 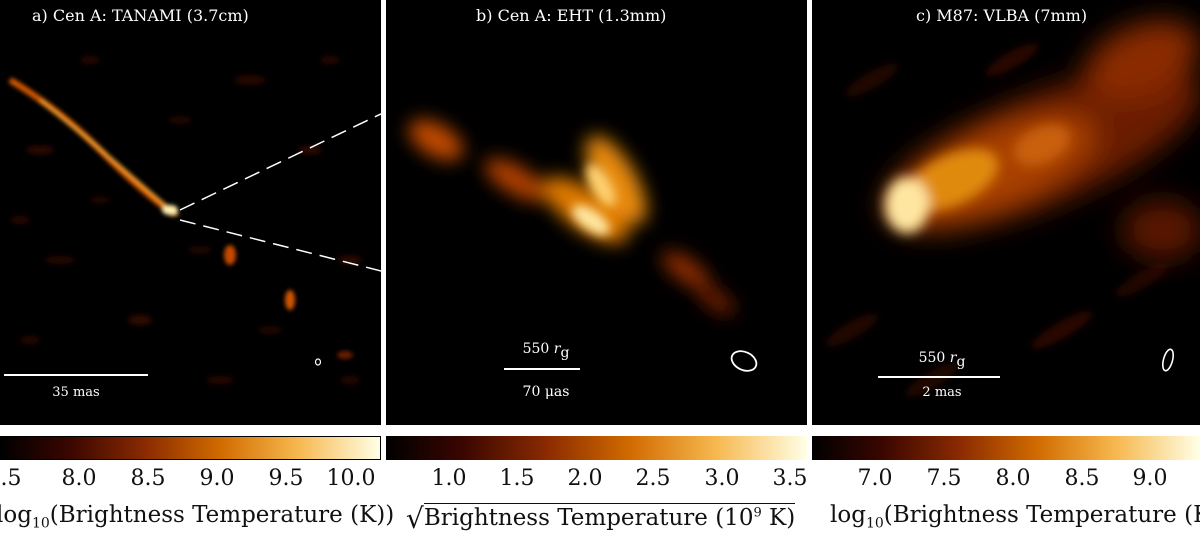 I want to click on colorbar-c-tick: 7.5, so click(x=944, y=478).